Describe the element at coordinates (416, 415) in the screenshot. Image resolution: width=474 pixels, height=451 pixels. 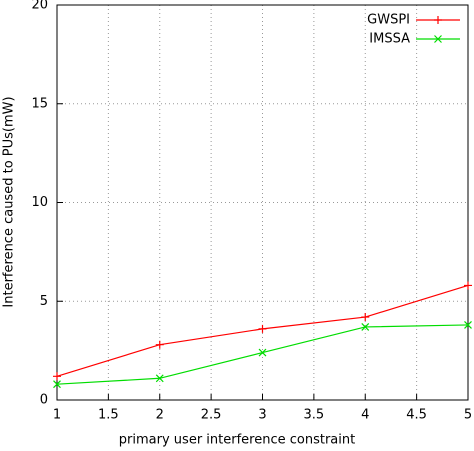
I see `x-tick-label: 4.5` at that location.